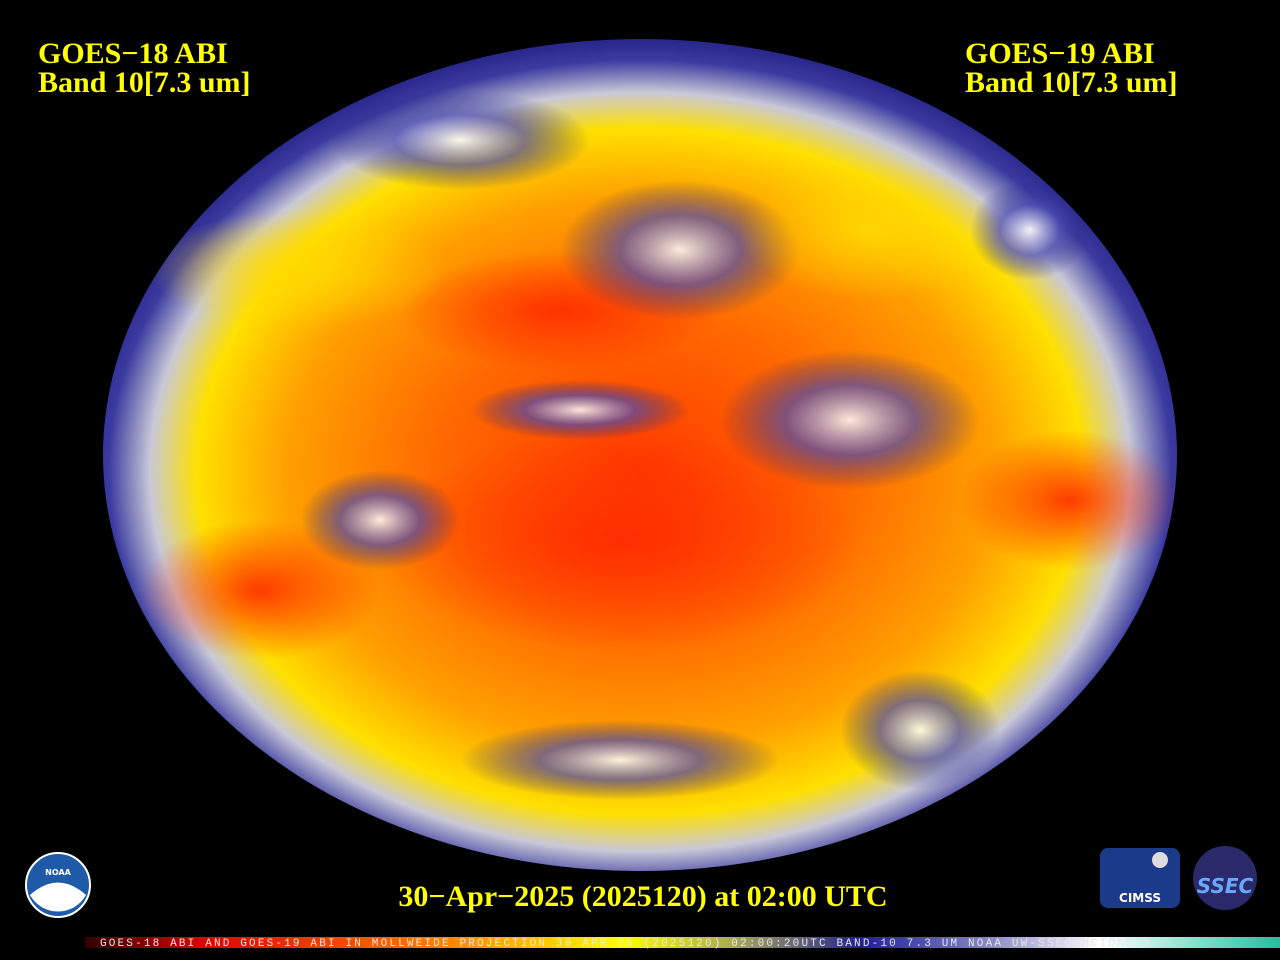  I want to click on ssec-logo: SSEC, so click(1225, 878).